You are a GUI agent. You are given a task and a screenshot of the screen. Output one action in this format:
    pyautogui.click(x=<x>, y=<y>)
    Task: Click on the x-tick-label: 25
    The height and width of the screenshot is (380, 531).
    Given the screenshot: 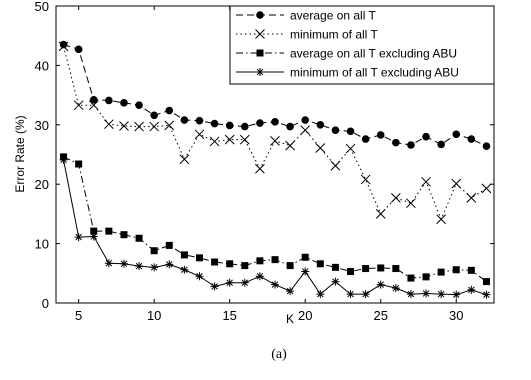 What is the action you would take?
    pyautogui.click(x=380, y=315)
    